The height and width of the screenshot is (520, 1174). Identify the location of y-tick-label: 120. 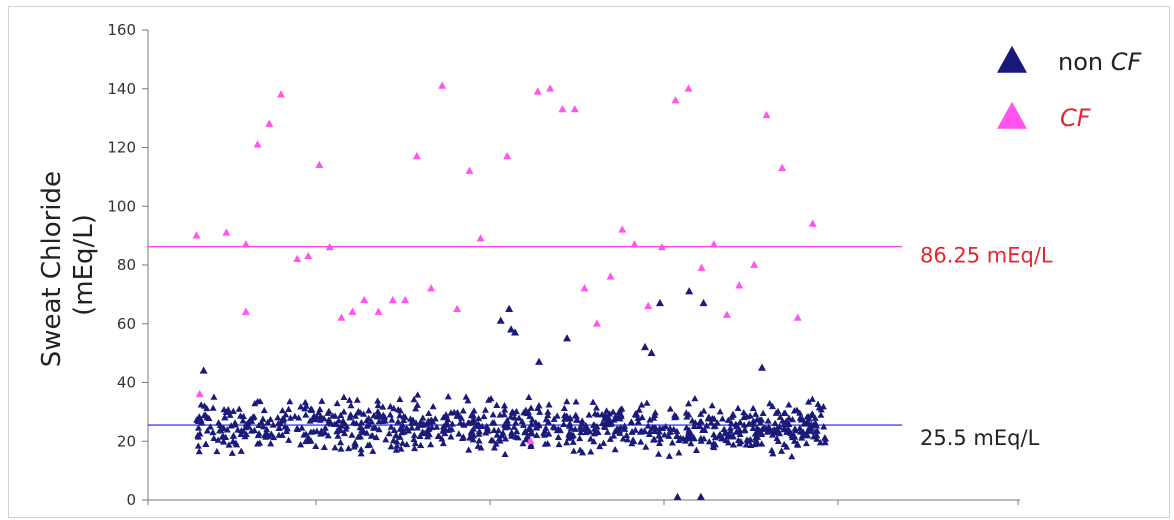
(121, 148).